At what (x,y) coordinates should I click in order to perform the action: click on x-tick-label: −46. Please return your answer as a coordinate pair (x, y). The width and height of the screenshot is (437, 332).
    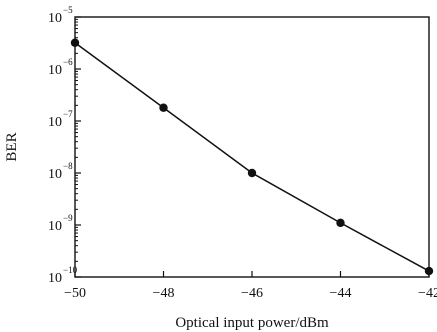
    Looking at the image, I should click on (252, 293).